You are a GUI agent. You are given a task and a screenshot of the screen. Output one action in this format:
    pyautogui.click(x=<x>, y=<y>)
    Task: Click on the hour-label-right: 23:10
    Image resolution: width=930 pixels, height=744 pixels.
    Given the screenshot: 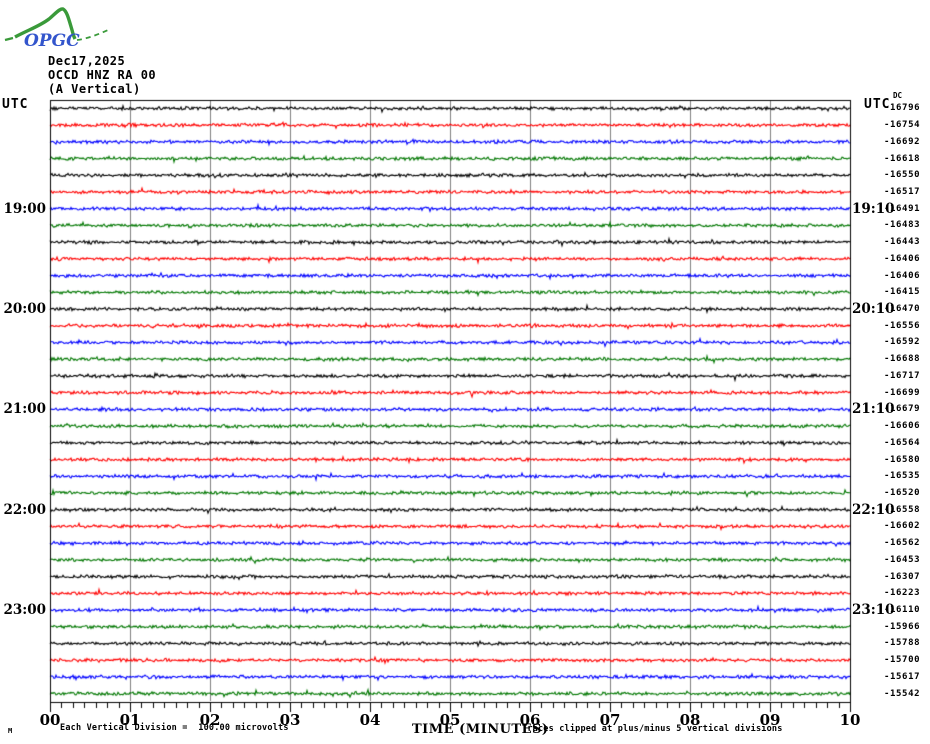 What is the action you would take?
    pyautogui.click(x=873, y=610)
    